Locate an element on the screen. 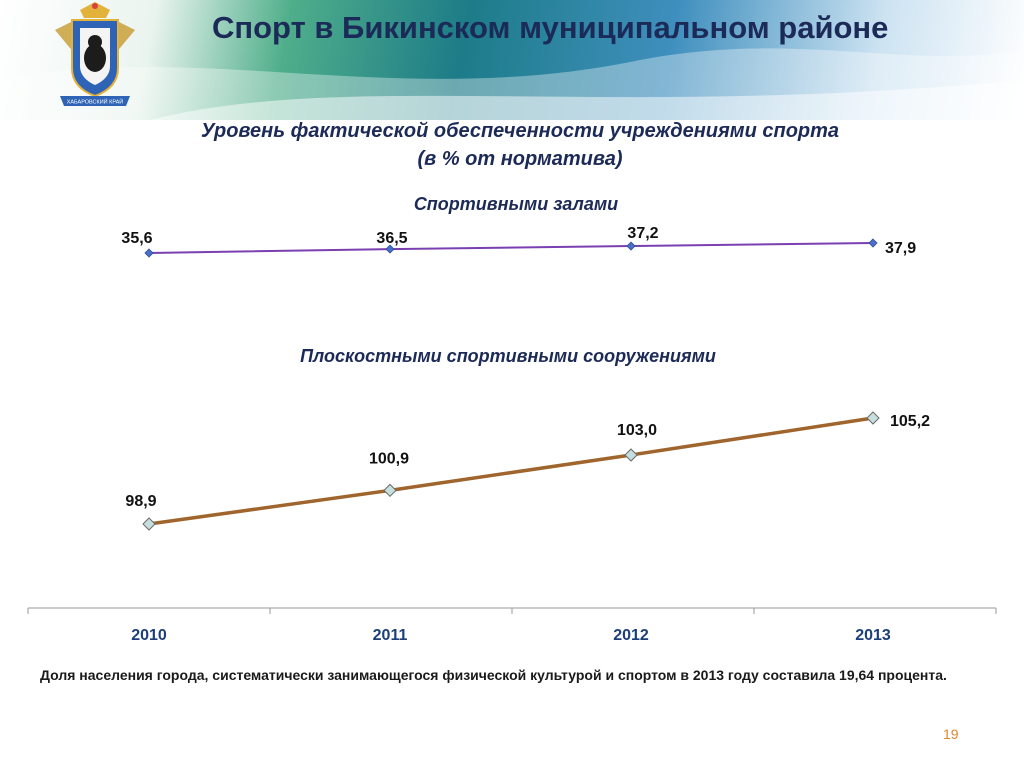 The image size is (1024, 768). chart2-data-label: 103,0 is located at coordinates (637, 430).